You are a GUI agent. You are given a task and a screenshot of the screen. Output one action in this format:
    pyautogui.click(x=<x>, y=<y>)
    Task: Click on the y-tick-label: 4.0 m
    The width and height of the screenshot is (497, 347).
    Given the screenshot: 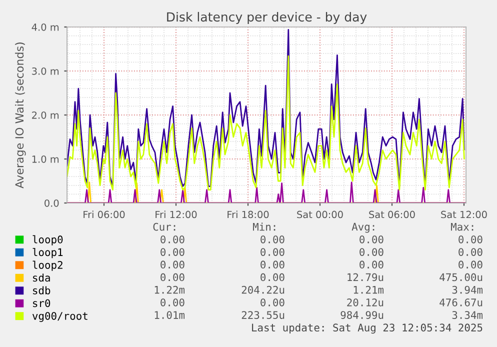 What is the action you would take?
    pyautogui.click(x=45, y=27)
    